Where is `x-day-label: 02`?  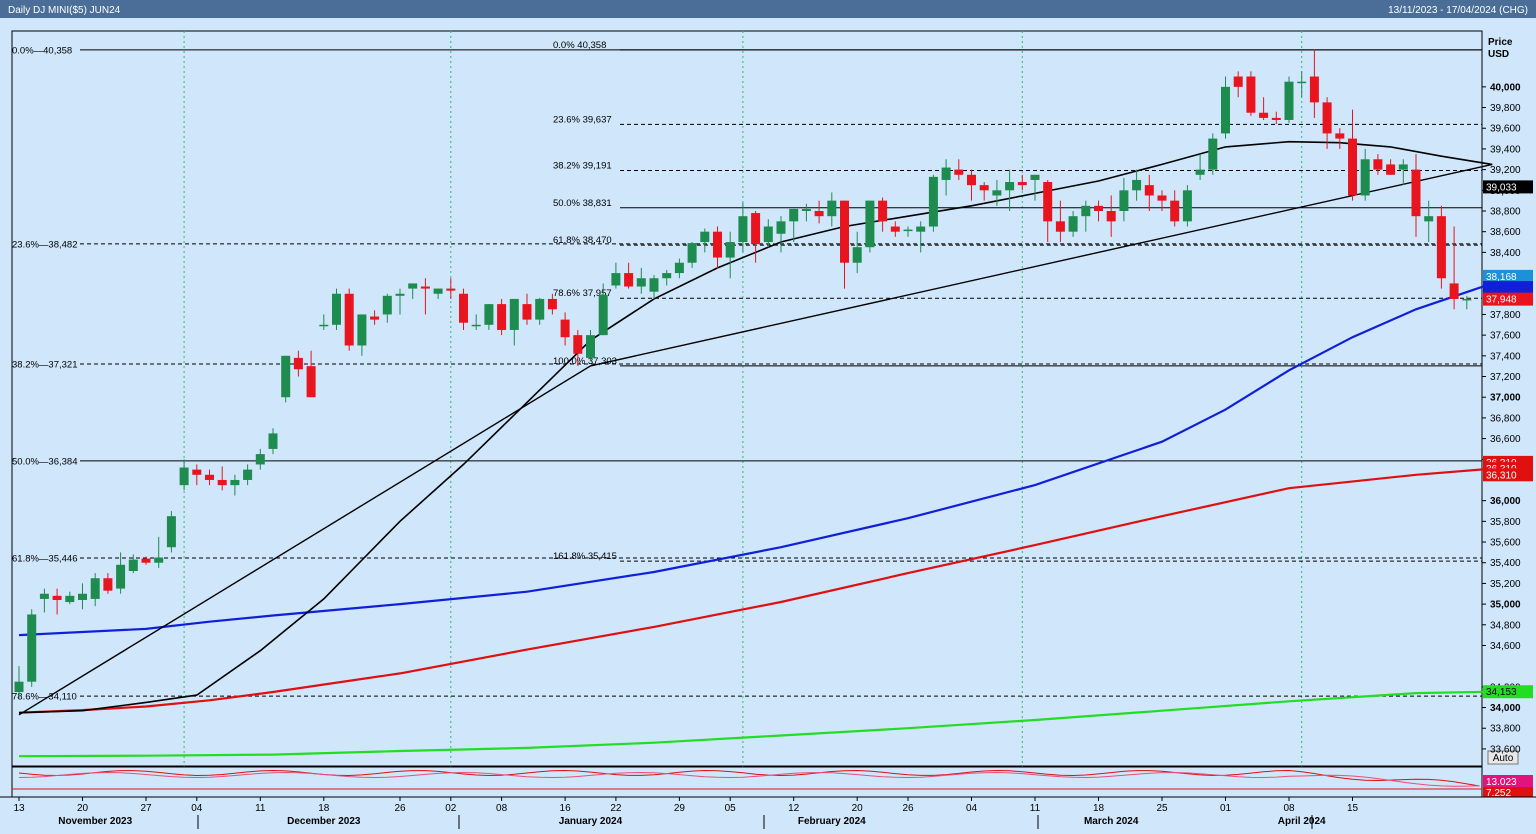
x-day-label: 02 is located at coordinates (451, 808).